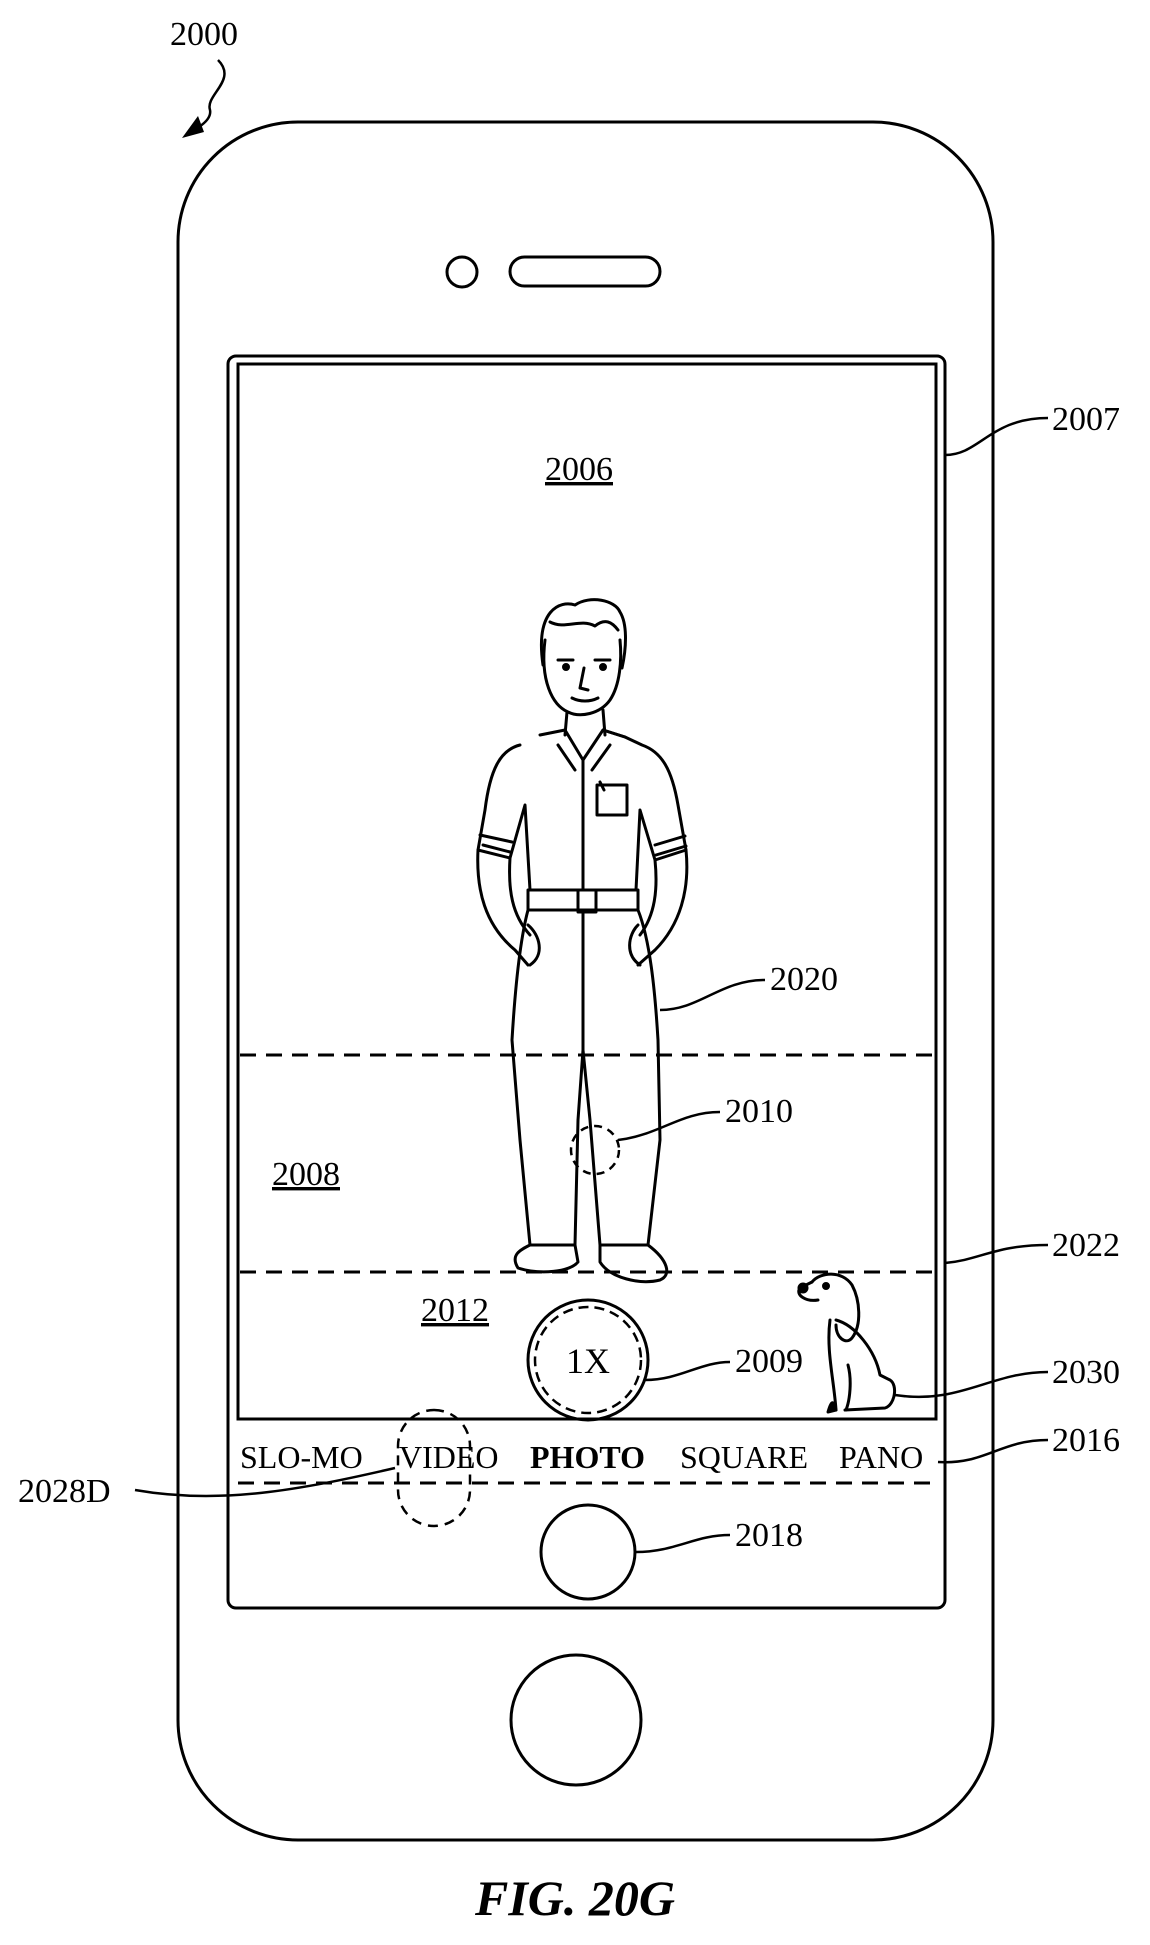  Describe the element at coordinates (996, 436) in the screenshot. I see `leader-display` at that location.